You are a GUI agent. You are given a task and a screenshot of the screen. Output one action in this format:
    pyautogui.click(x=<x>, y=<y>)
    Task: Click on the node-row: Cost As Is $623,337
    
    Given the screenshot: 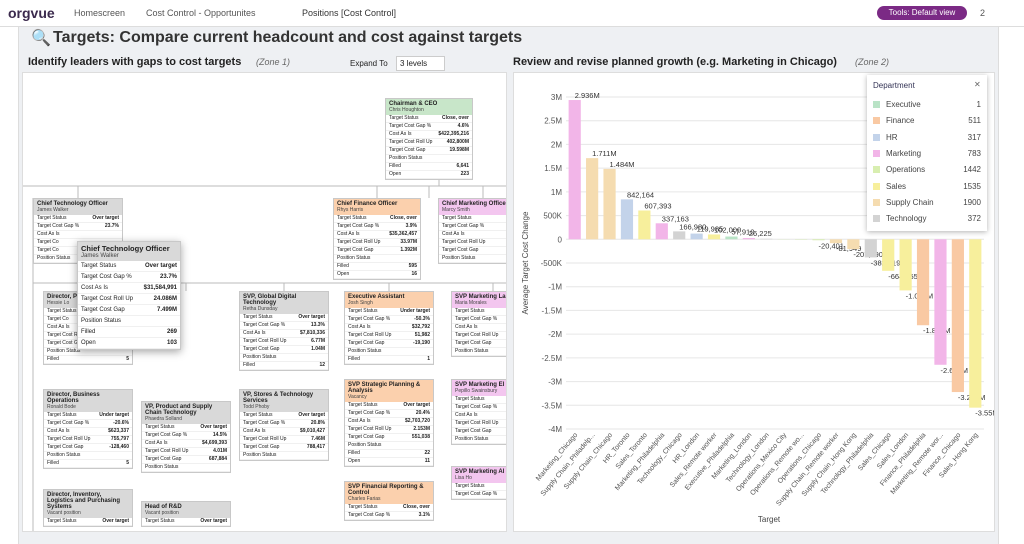 What is the action you would take?
    pyautogui.click(x=88, y=432)
    